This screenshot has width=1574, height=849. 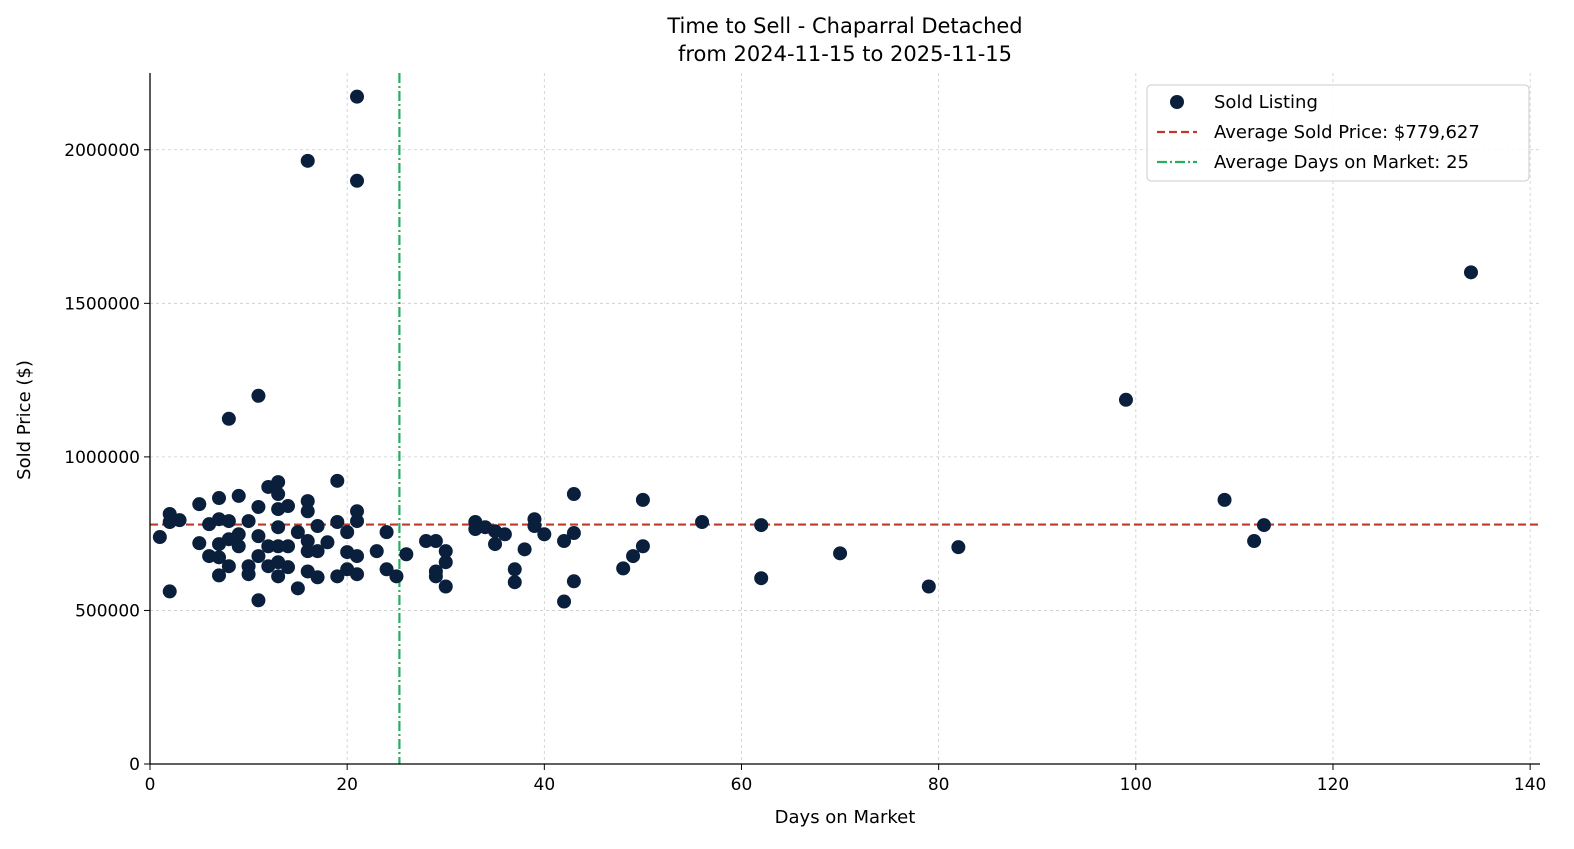 I want to click on y-tick-label: 0, so click(x=134, y=765).